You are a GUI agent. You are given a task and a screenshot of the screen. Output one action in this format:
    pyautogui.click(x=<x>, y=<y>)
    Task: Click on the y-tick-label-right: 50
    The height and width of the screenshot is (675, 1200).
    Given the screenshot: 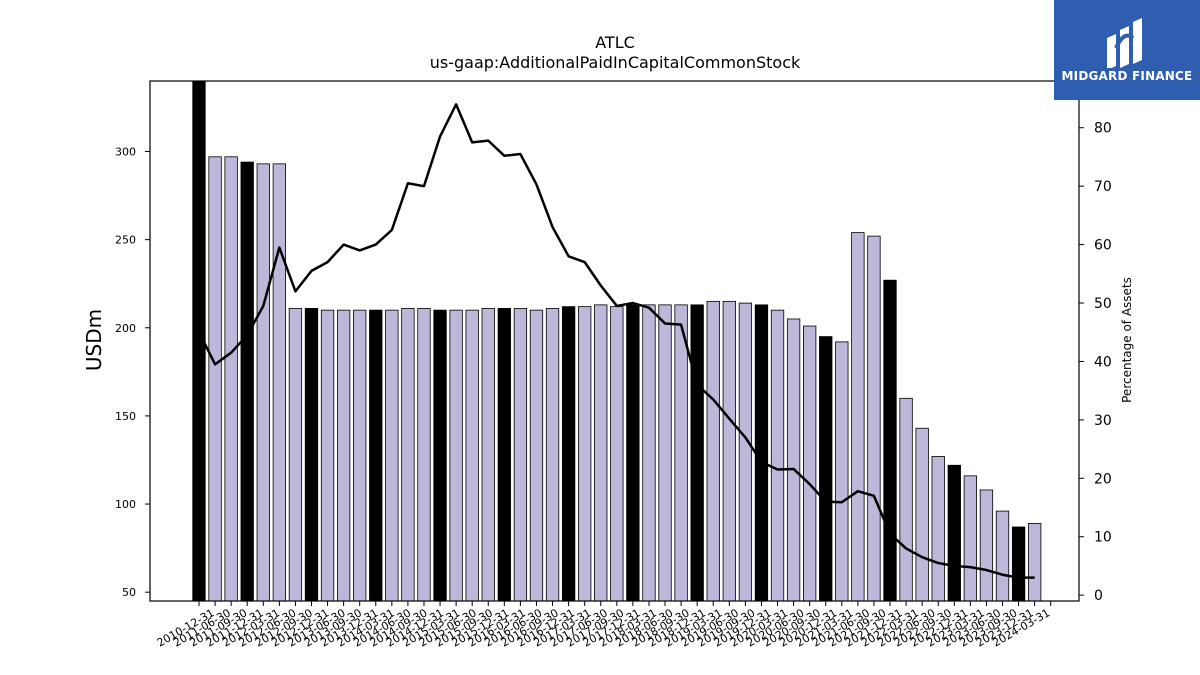 What is the action you would take?
    pyautogui.click(x=1103, y=304)
    